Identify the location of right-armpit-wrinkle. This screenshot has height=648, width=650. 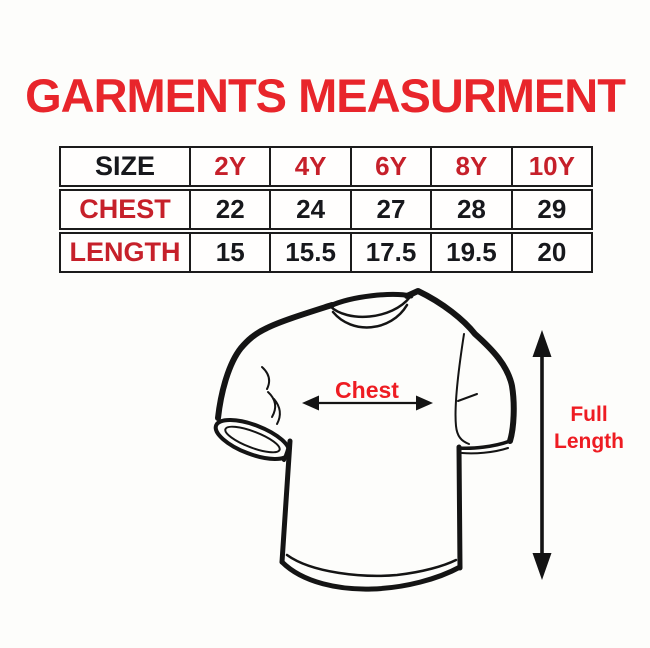
(467, 397).